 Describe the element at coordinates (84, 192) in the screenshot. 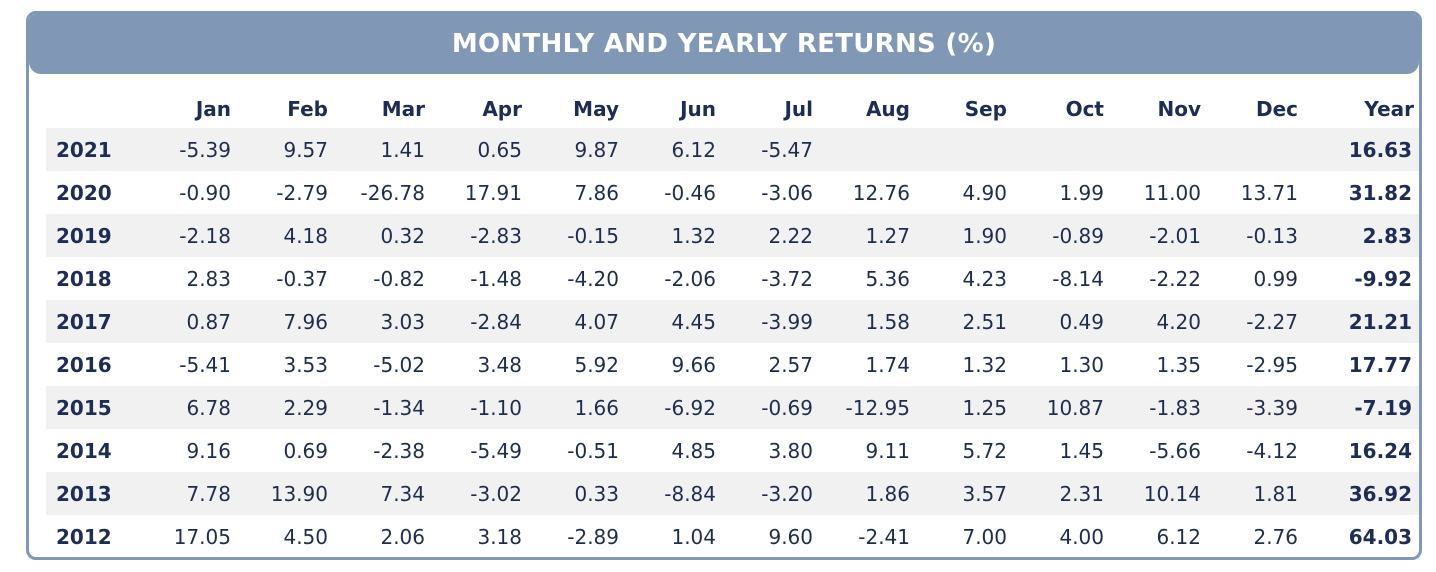

I see `row-year-label: 2020` at that location.